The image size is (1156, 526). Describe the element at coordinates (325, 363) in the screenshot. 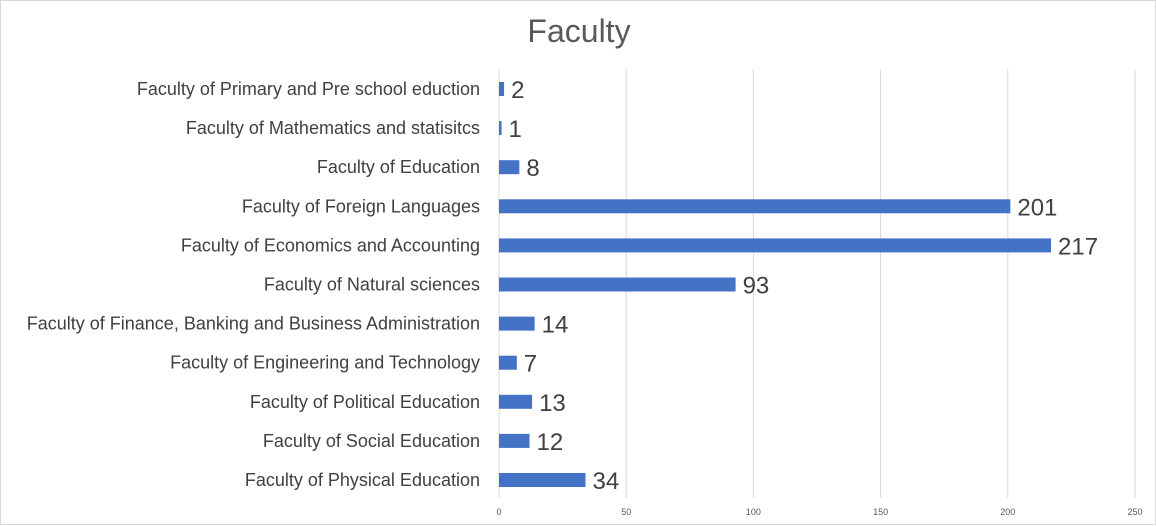

I see `category-label: Faculty of Engineering and Technology` at that location.